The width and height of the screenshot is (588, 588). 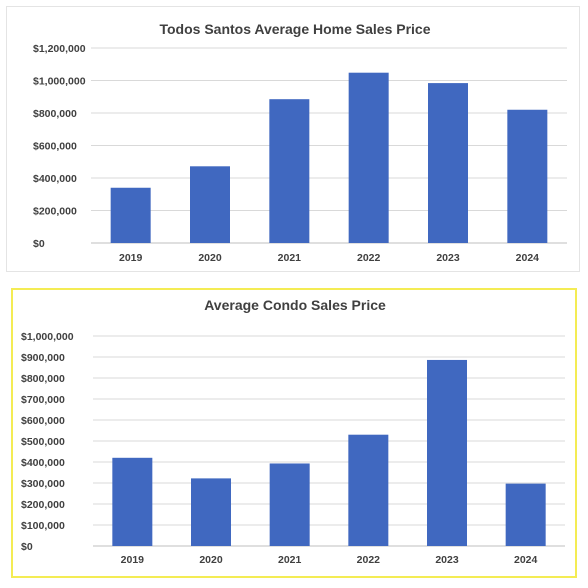 I want to click on chart-title: Todos Santos Average Home Sales Price, so click(x=294, y=29).